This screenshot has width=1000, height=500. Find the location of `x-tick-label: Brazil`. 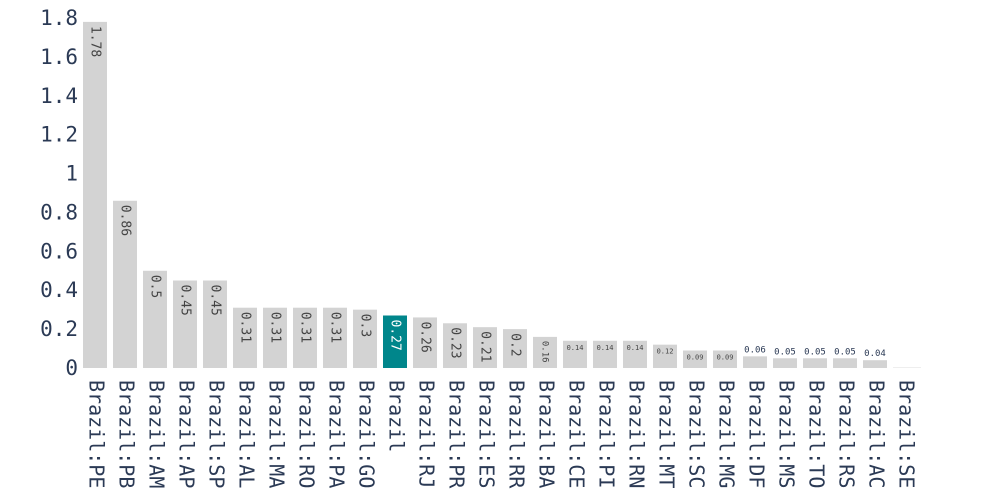

x-tick-label: Brazil is located at coordinates (397, 416).